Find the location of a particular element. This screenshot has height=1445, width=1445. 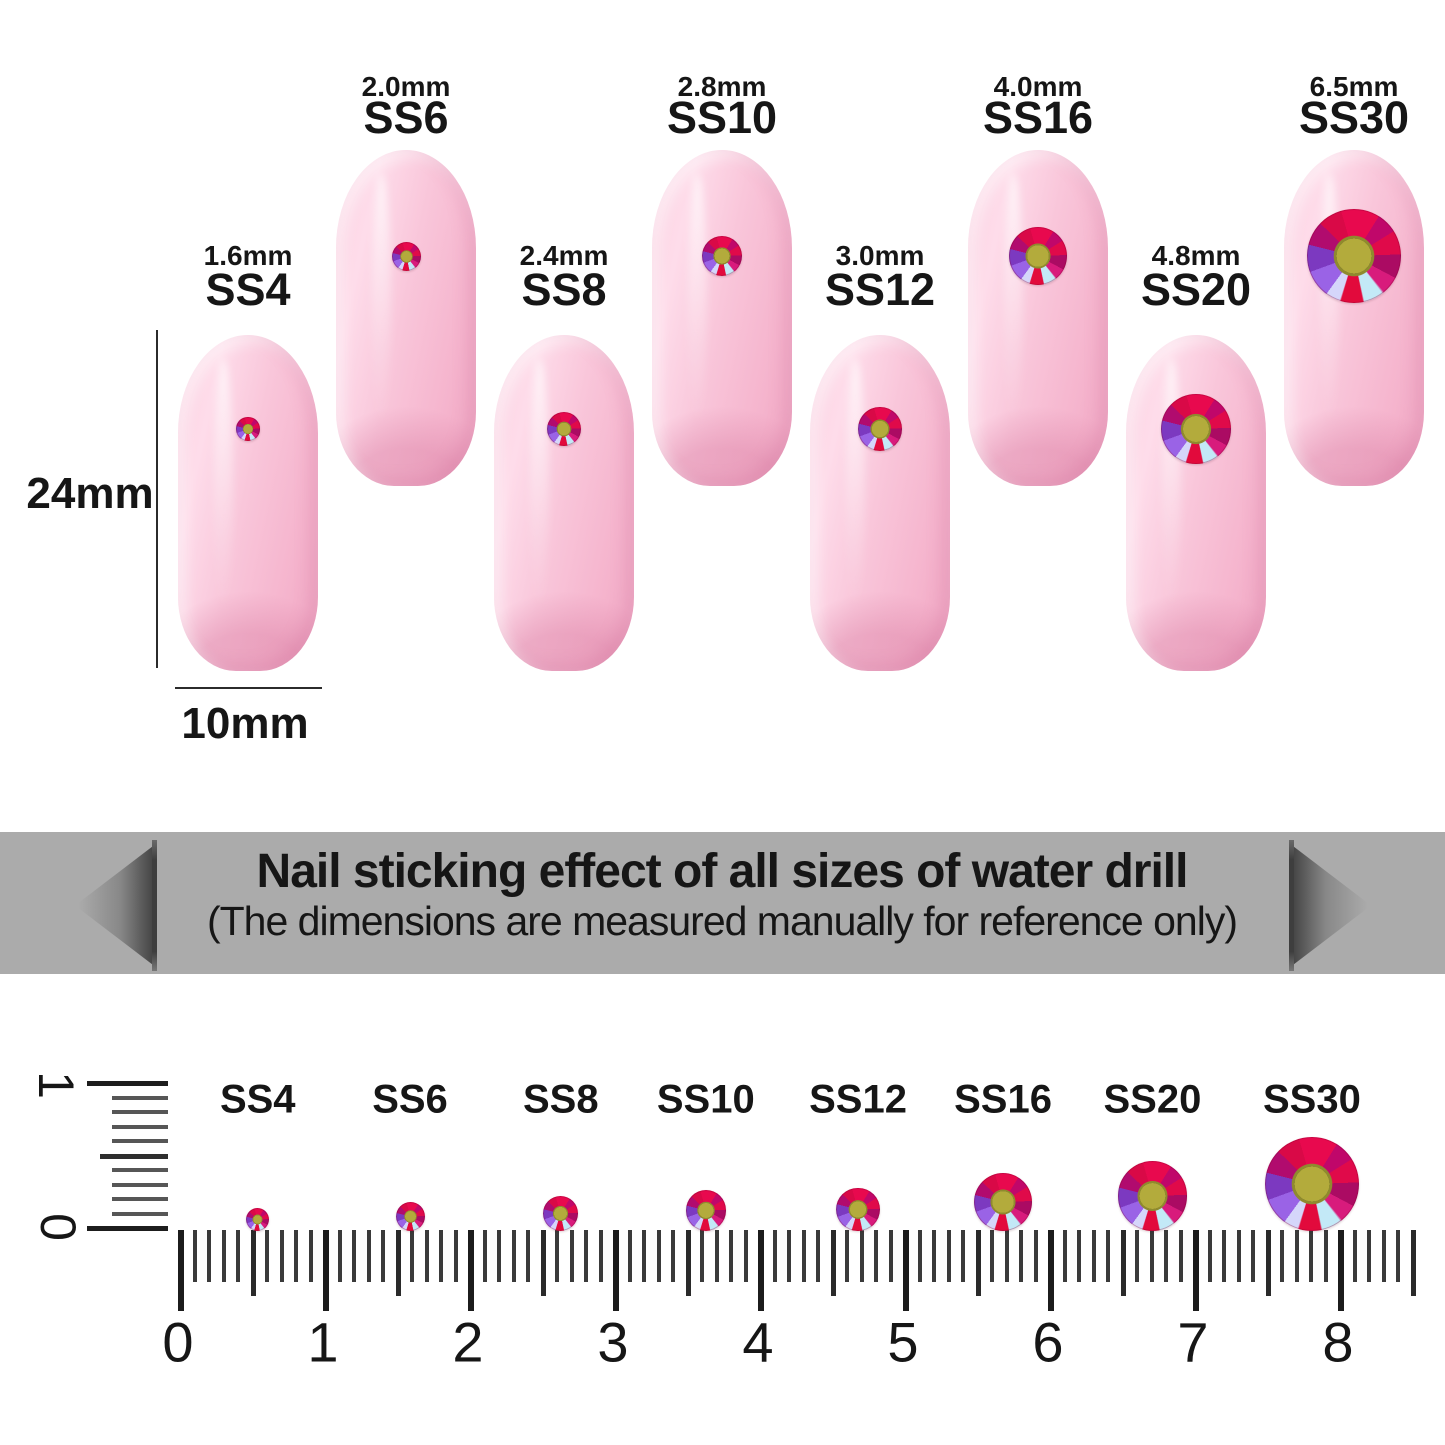

ruler-number-8: 8 is located at coordinates (1338, 1342).